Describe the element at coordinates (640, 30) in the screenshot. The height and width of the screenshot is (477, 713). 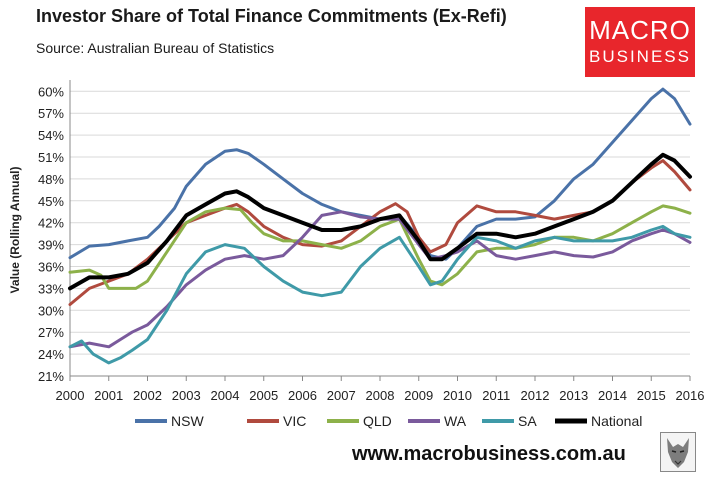
I see `logo-line-1: MACRO` at that location.